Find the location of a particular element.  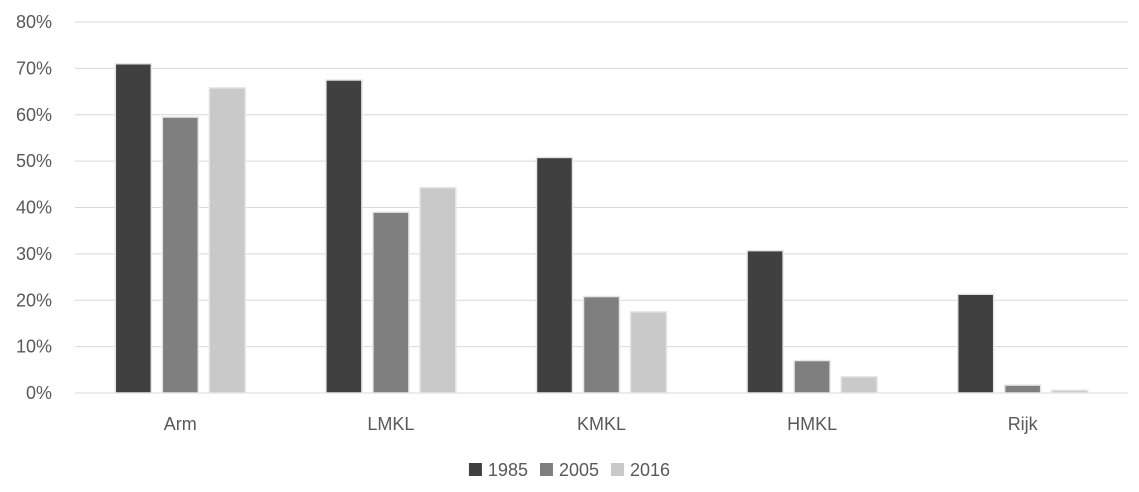

bar-2016-hmkl is located at coordinates (859, 385).